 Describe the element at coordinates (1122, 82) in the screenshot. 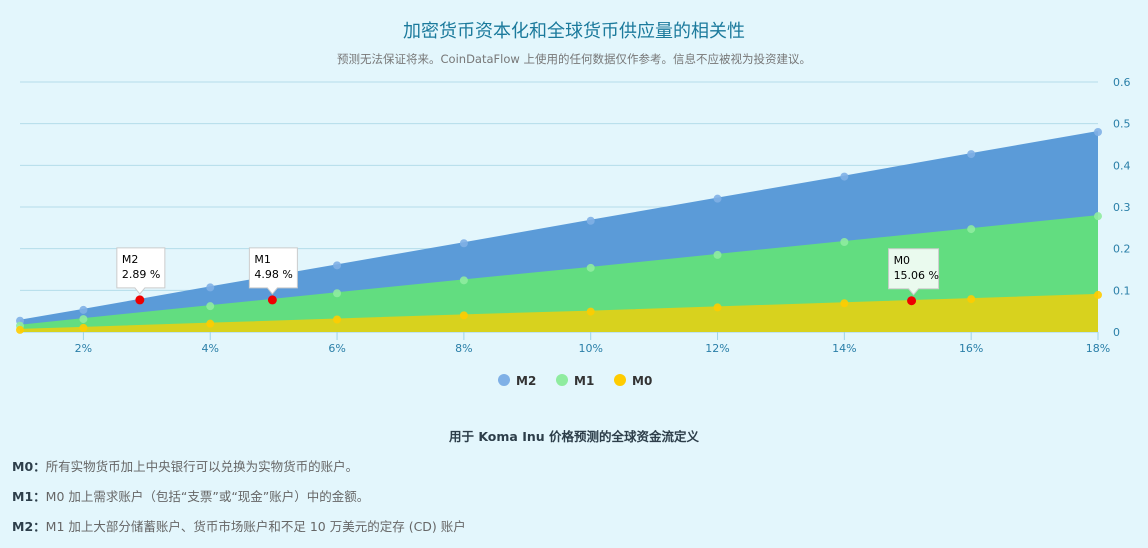

I see `y-tick-label: 0.6` at that location.